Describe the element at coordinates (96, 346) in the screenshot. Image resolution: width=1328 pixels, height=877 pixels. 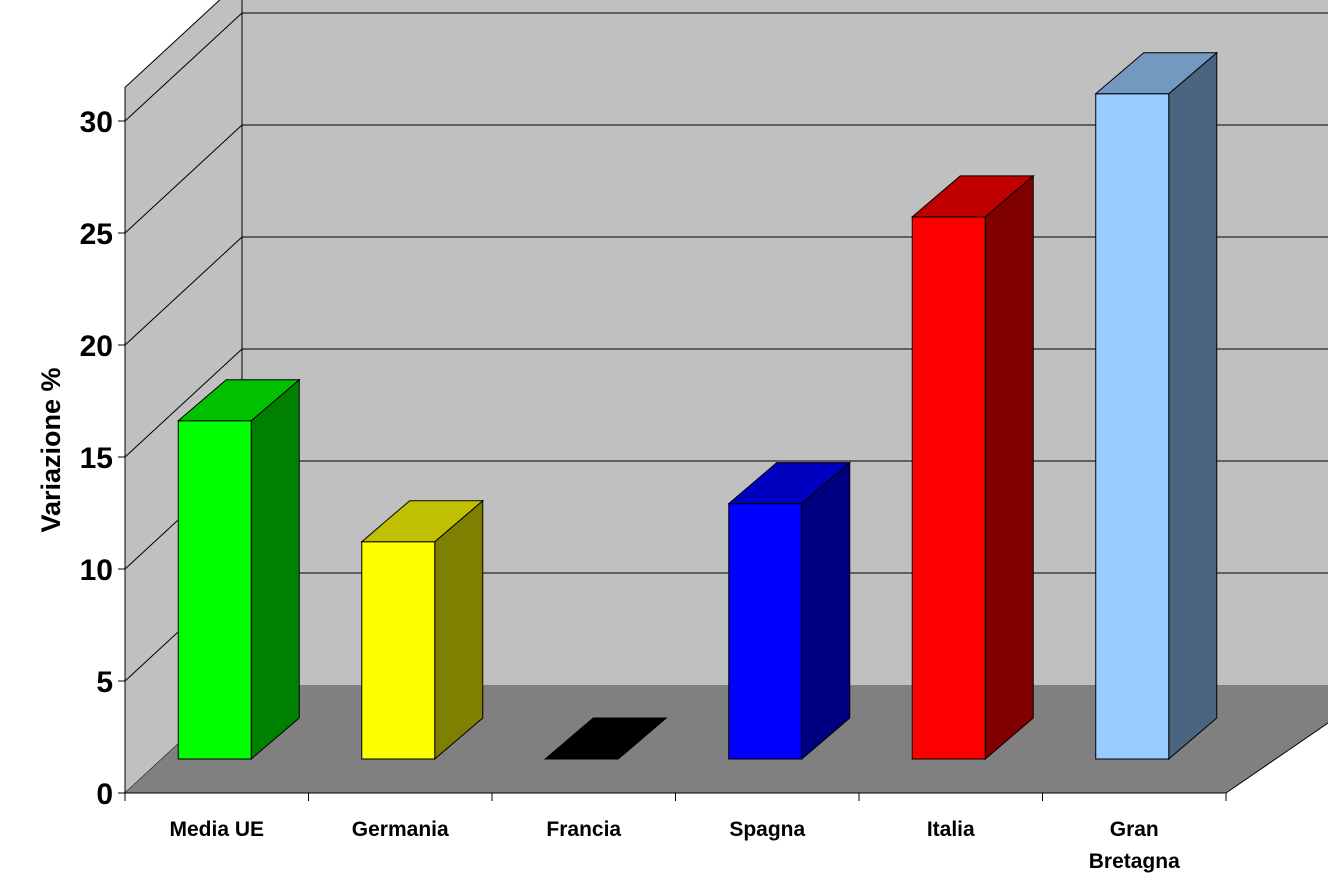
I see `y-tick-label: 20` at that location.